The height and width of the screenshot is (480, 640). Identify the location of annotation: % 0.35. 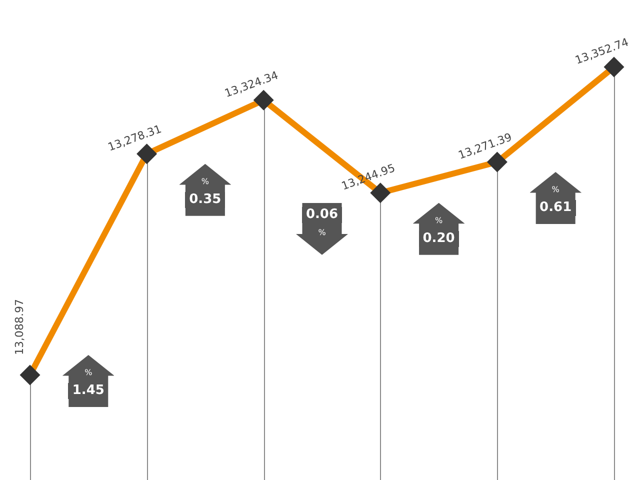
(205, 192).